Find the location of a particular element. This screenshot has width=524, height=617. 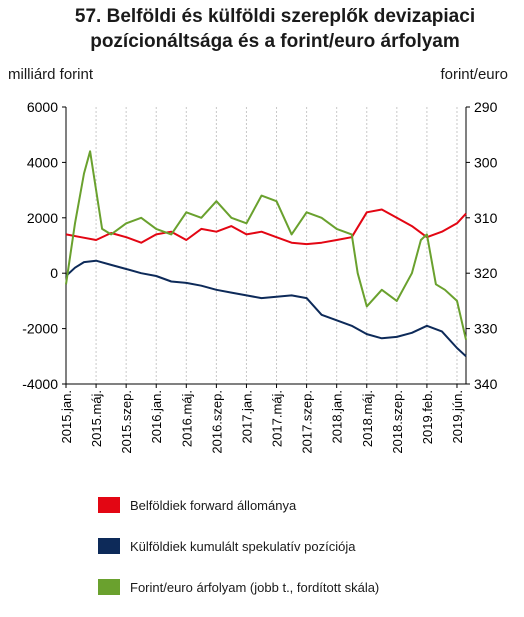

x-tick-label: 2016.máj. is located at coordinates (186, 418).